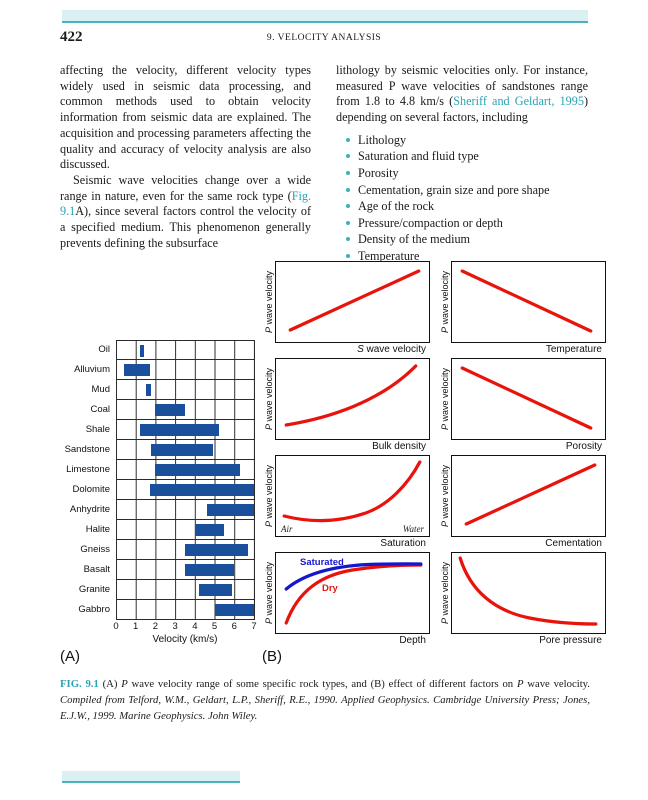 The height and width of the screenshot is (800, 648). I want to click on x-tick-label: 1, so click(136, 626).